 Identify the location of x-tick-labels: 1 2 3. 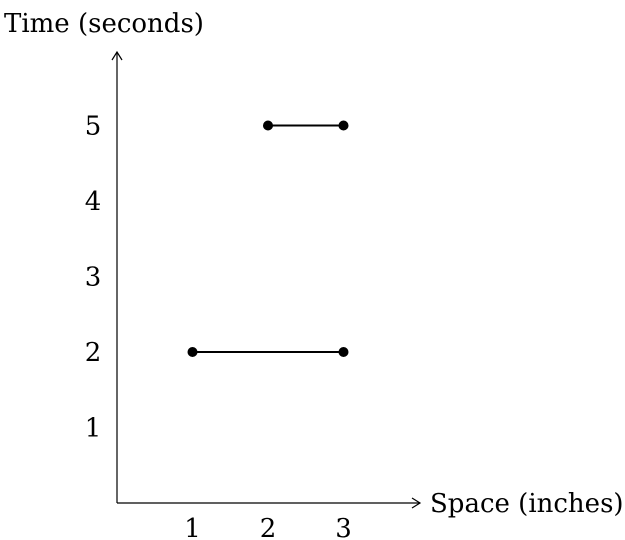
(268, 527).